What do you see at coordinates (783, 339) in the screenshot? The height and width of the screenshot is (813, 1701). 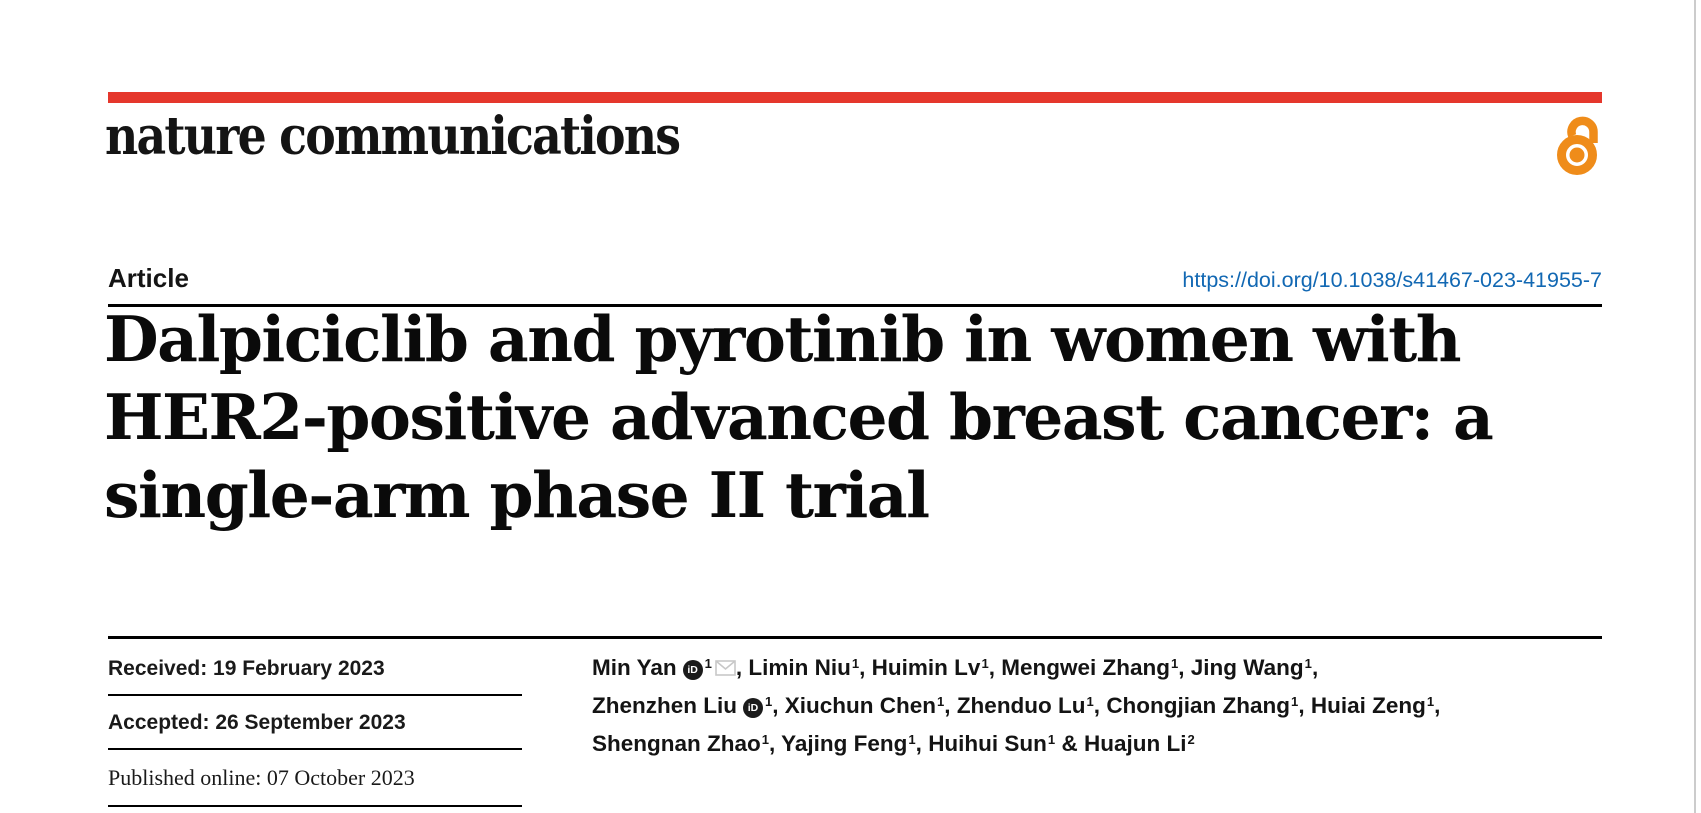 I see `title-line-1: Dalpiciclib and pyrotinib in women with` at bounding box center [783, 339].